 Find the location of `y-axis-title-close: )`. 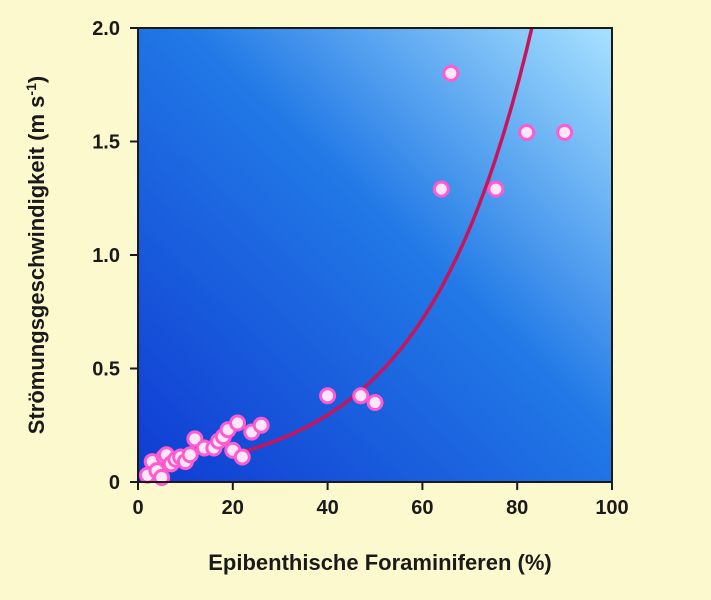

y-axis-title-close: ) is located at coordinates (36, 79).